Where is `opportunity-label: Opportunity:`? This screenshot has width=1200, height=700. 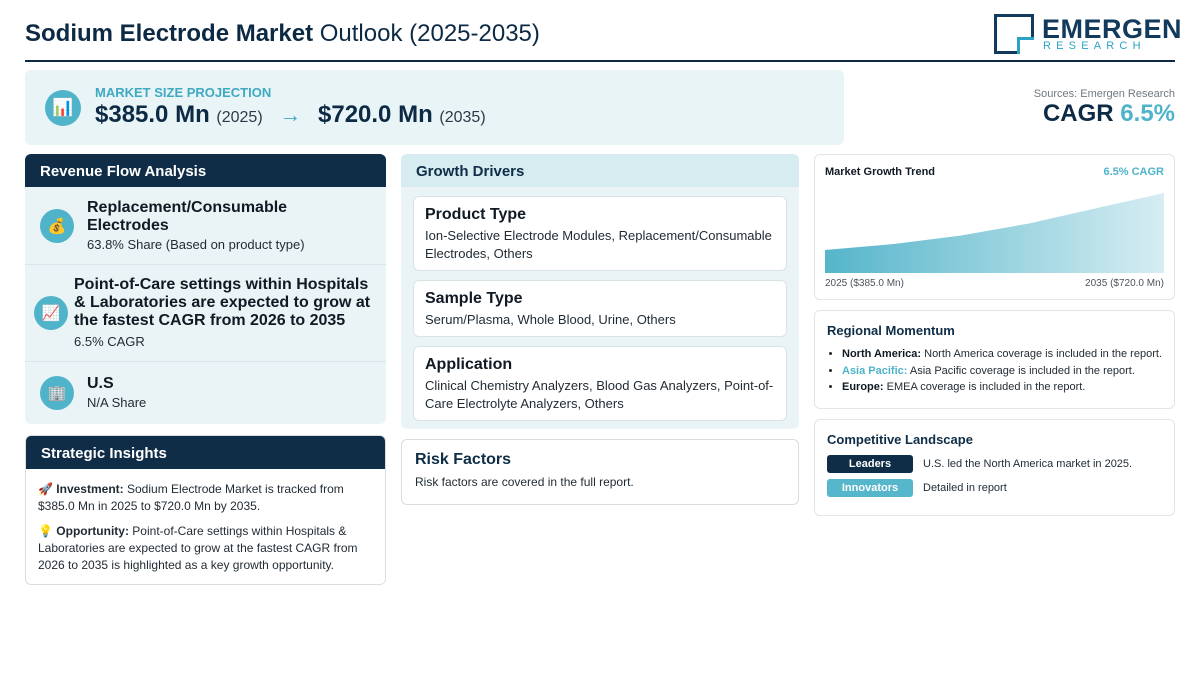
opportunity-label: Opportunity: is located at coordinates (92, 531).